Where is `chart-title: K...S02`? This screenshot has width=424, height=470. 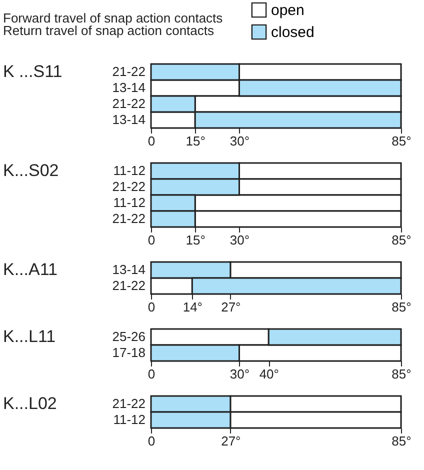 chart-title: K...S02 is located at coordinates (31, 170).